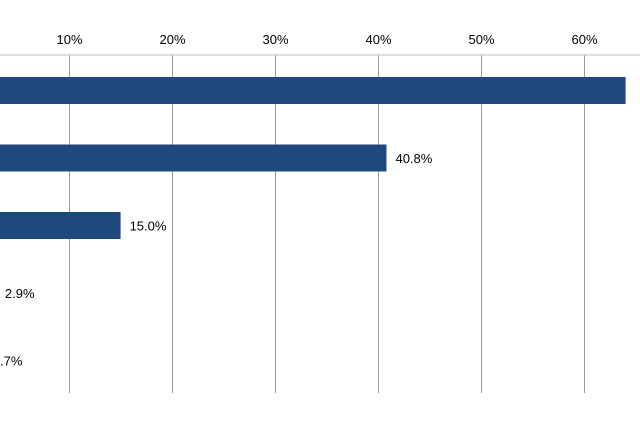 The image size is (640, 426). What do you see at coordinates (148, 226) in the screenshot?
I see `value-label: 15.0%` at bounding box center [148, 226].